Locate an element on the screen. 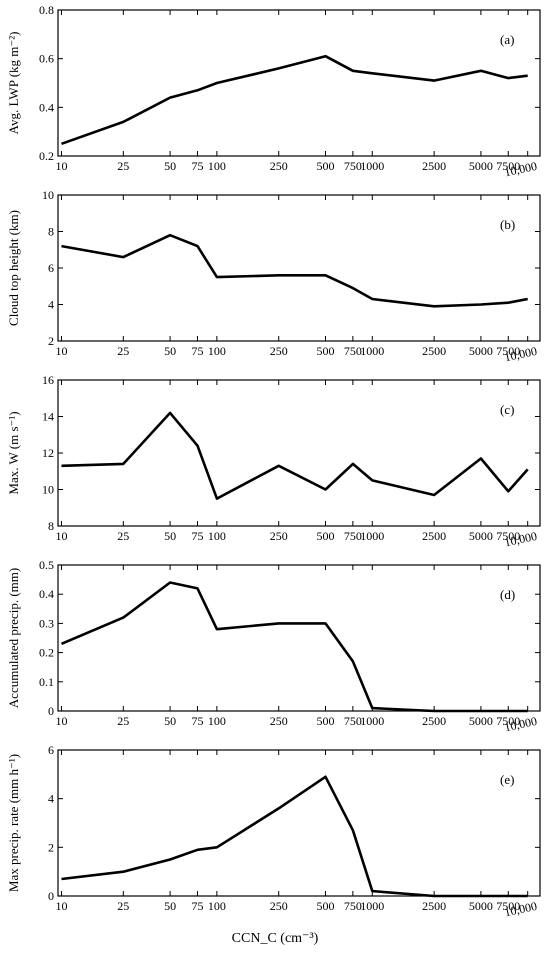 The width and height of the screenshot is (550, 961). y-axis-label: Avg. LWP (kg m⁻²) is located at coordinates (13, 83).